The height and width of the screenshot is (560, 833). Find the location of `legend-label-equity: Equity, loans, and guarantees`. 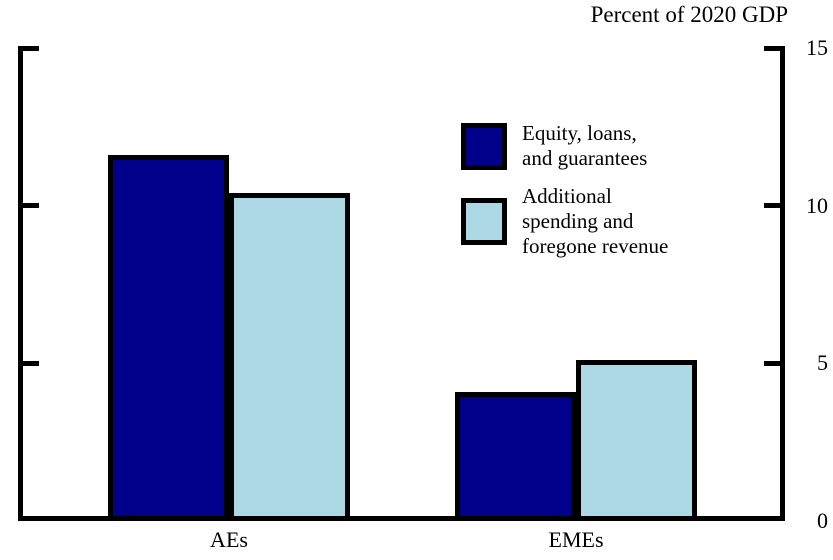

legend-label-equity: Equity, loans, and guarantees is located at coordinates (585, 145).